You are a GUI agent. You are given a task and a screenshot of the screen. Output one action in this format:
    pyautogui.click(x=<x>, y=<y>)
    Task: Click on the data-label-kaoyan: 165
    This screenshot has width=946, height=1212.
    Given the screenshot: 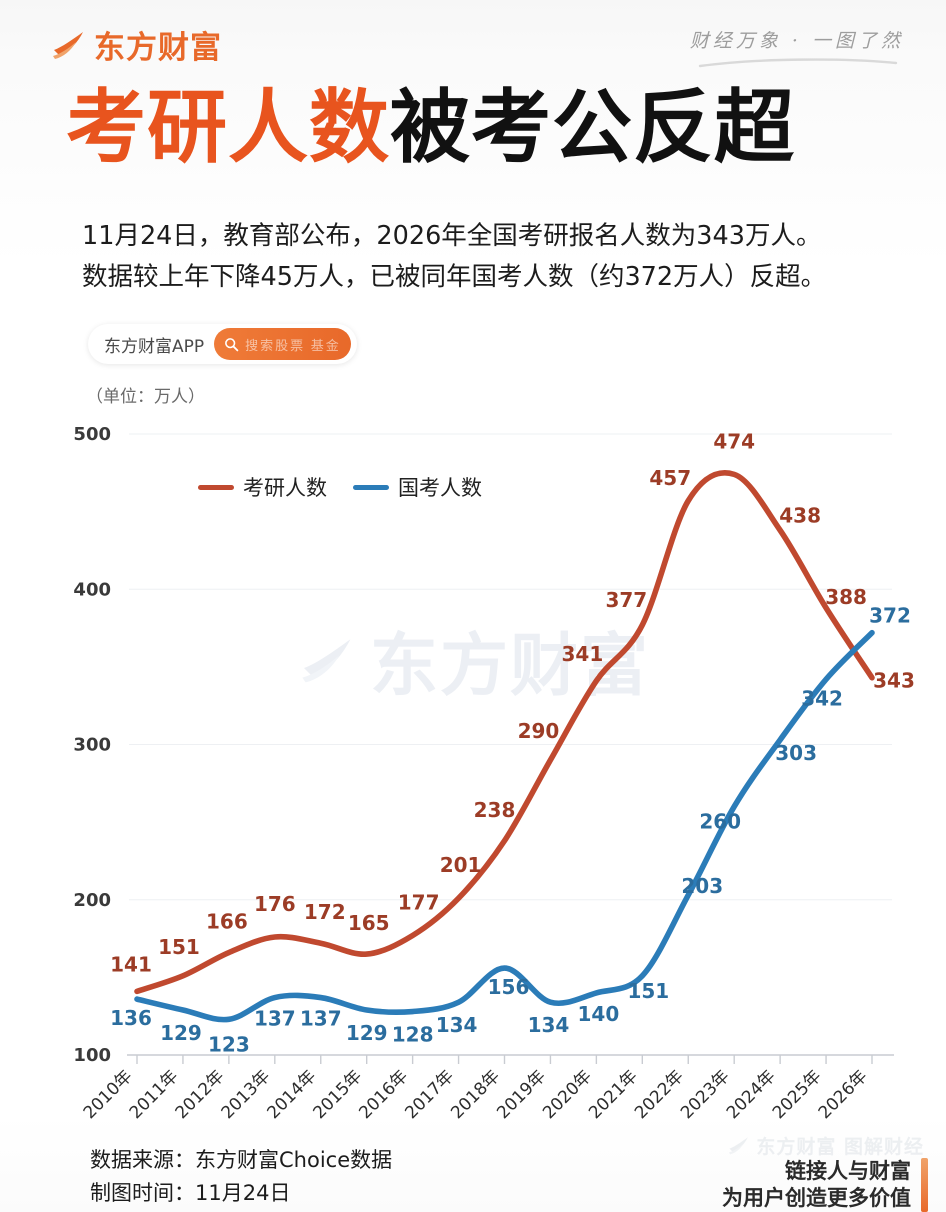 What is the action you would take?
    pyautogui.click(x=369, y=923)
    